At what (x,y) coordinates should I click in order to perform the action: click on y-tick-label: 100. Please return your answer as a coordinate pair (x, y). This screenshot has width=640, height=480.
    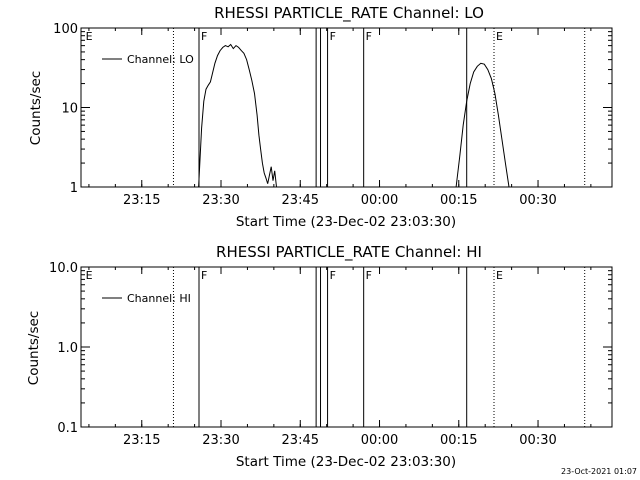
    Looking at the image, I should click on (65, 29).